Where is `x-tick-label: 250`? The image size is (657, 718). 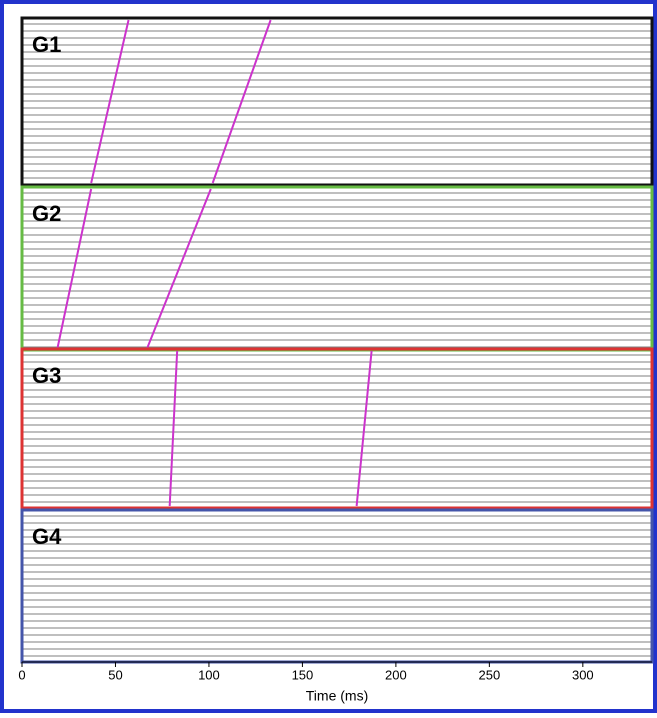 x-tick-label: 250 is located at coordinates (490, 674).